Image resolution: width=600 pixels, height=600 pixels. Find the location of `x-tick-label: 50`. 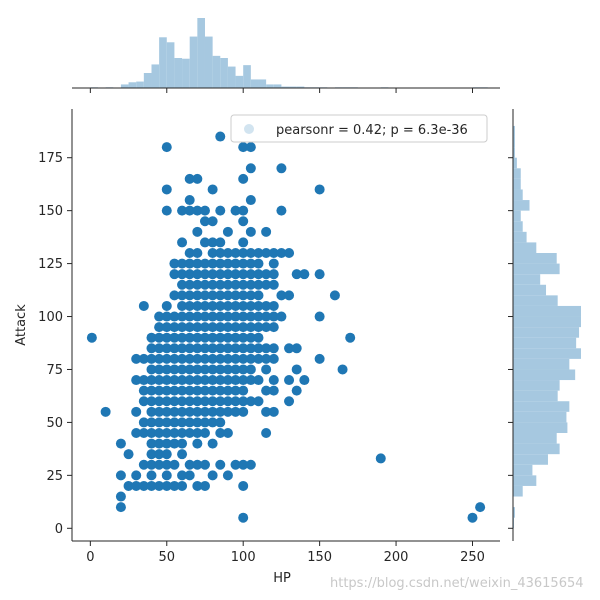

x-tick-label: 50 is located at coordinates (166, 557).